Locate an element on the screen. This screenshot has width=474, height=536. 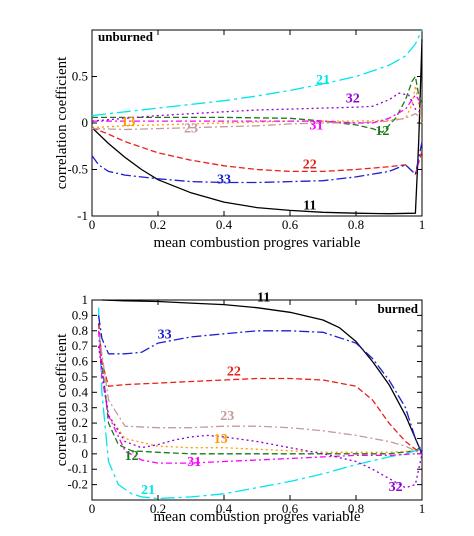
unburned-x-tick-label: 0 is located at coordinates (92, 224).